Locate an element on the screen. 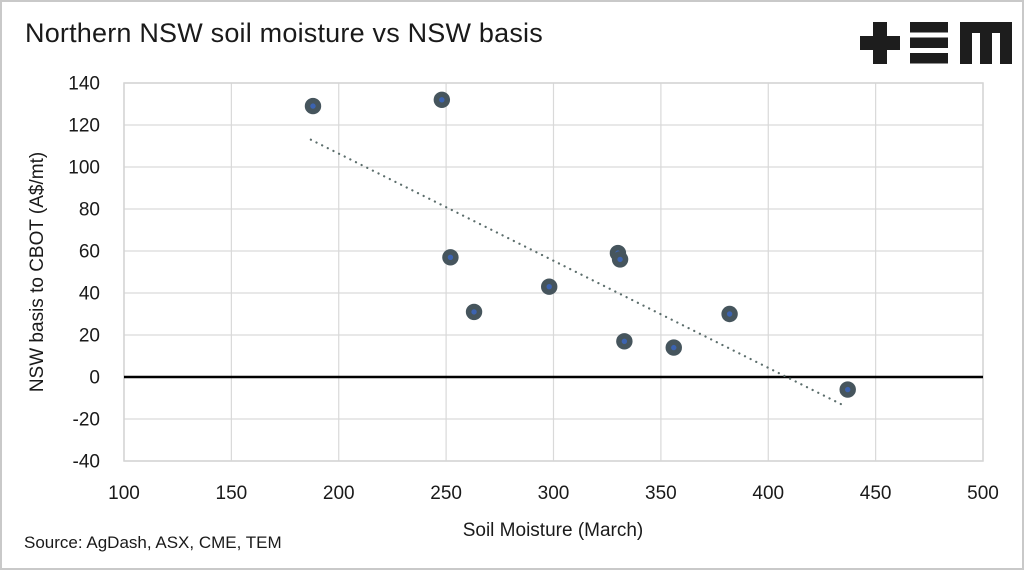 Image resolution: width=1024 pixels, height=570 pixels. x-tick-label: 200 is located at coordinates (339, 493).